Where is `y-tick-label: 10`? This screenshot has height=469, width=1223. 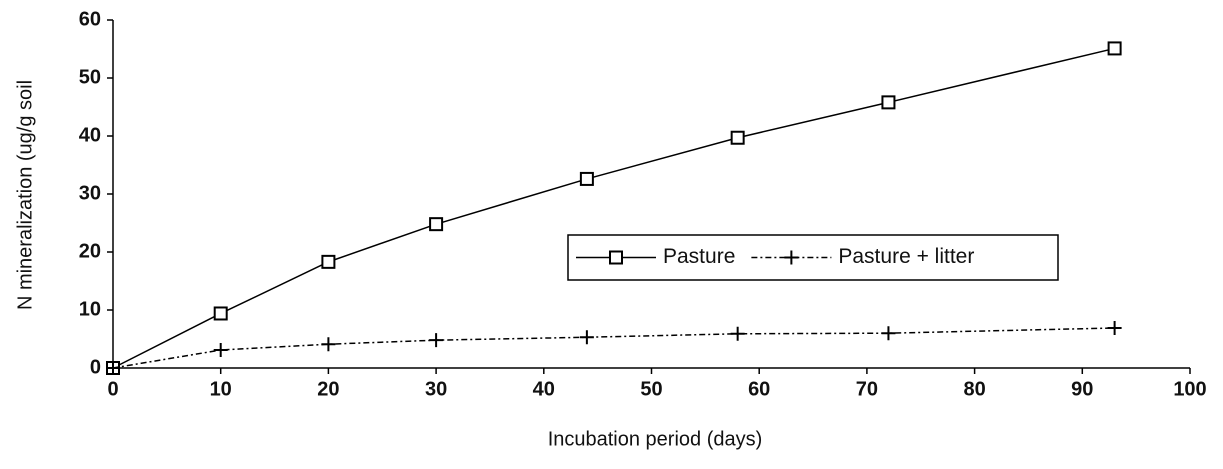
y-tick-label: 10 is located at coordinates (90, 309).